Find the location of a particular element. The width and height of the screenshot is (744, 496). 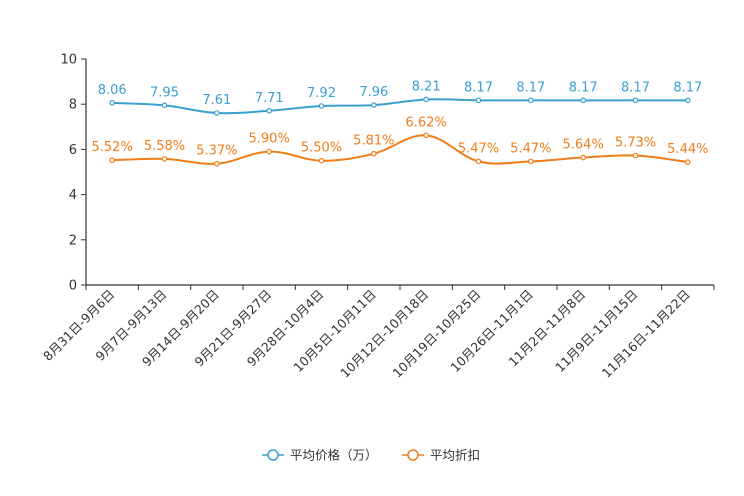

y-axis-ticks: 0 2 4 6 8 10 is located at coordinates (73, 173).